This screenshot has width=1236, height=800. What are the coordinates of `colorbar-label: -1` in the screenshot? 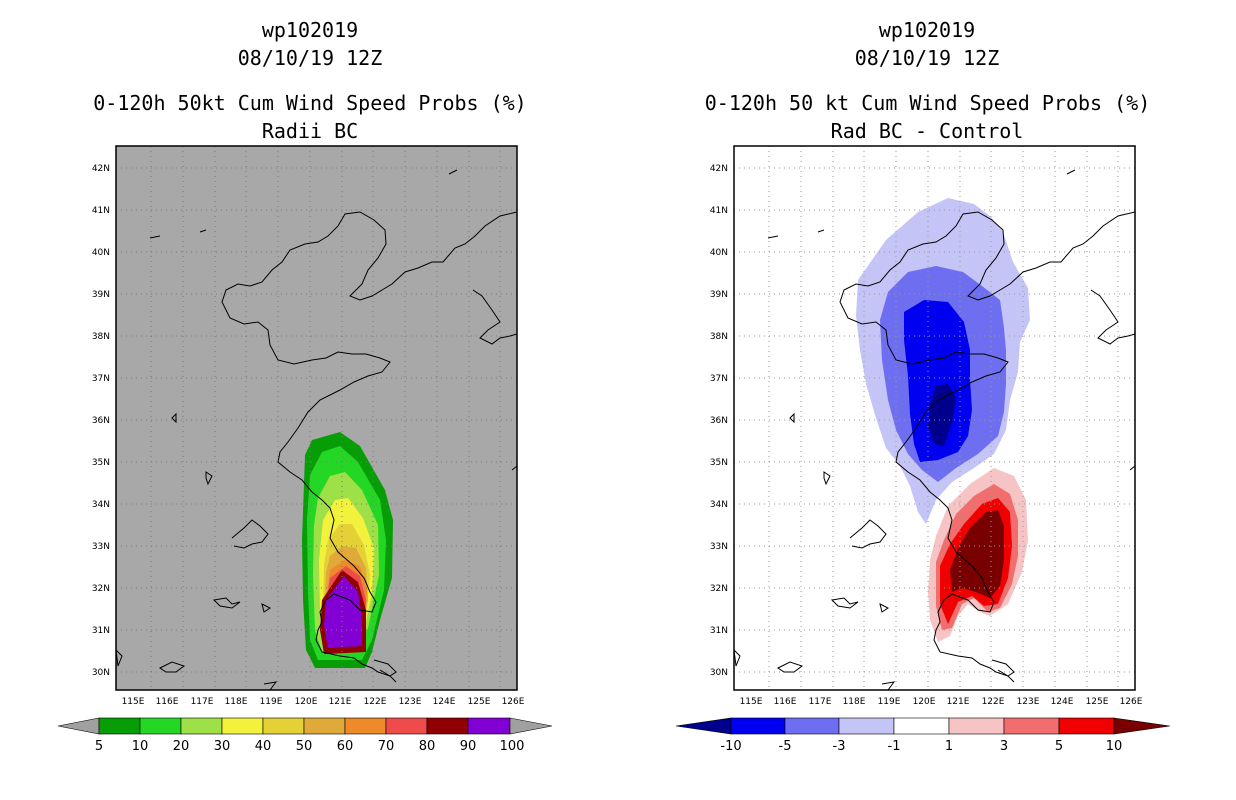 It's located at (894, 746).